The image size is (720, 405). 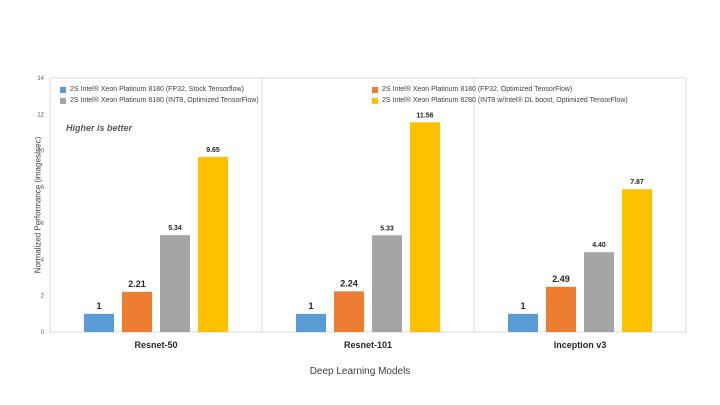 What do you see at coordinates (213, 150) in the screenshot?
I see `data-label: 9.65` at bounding box center [213, 150].